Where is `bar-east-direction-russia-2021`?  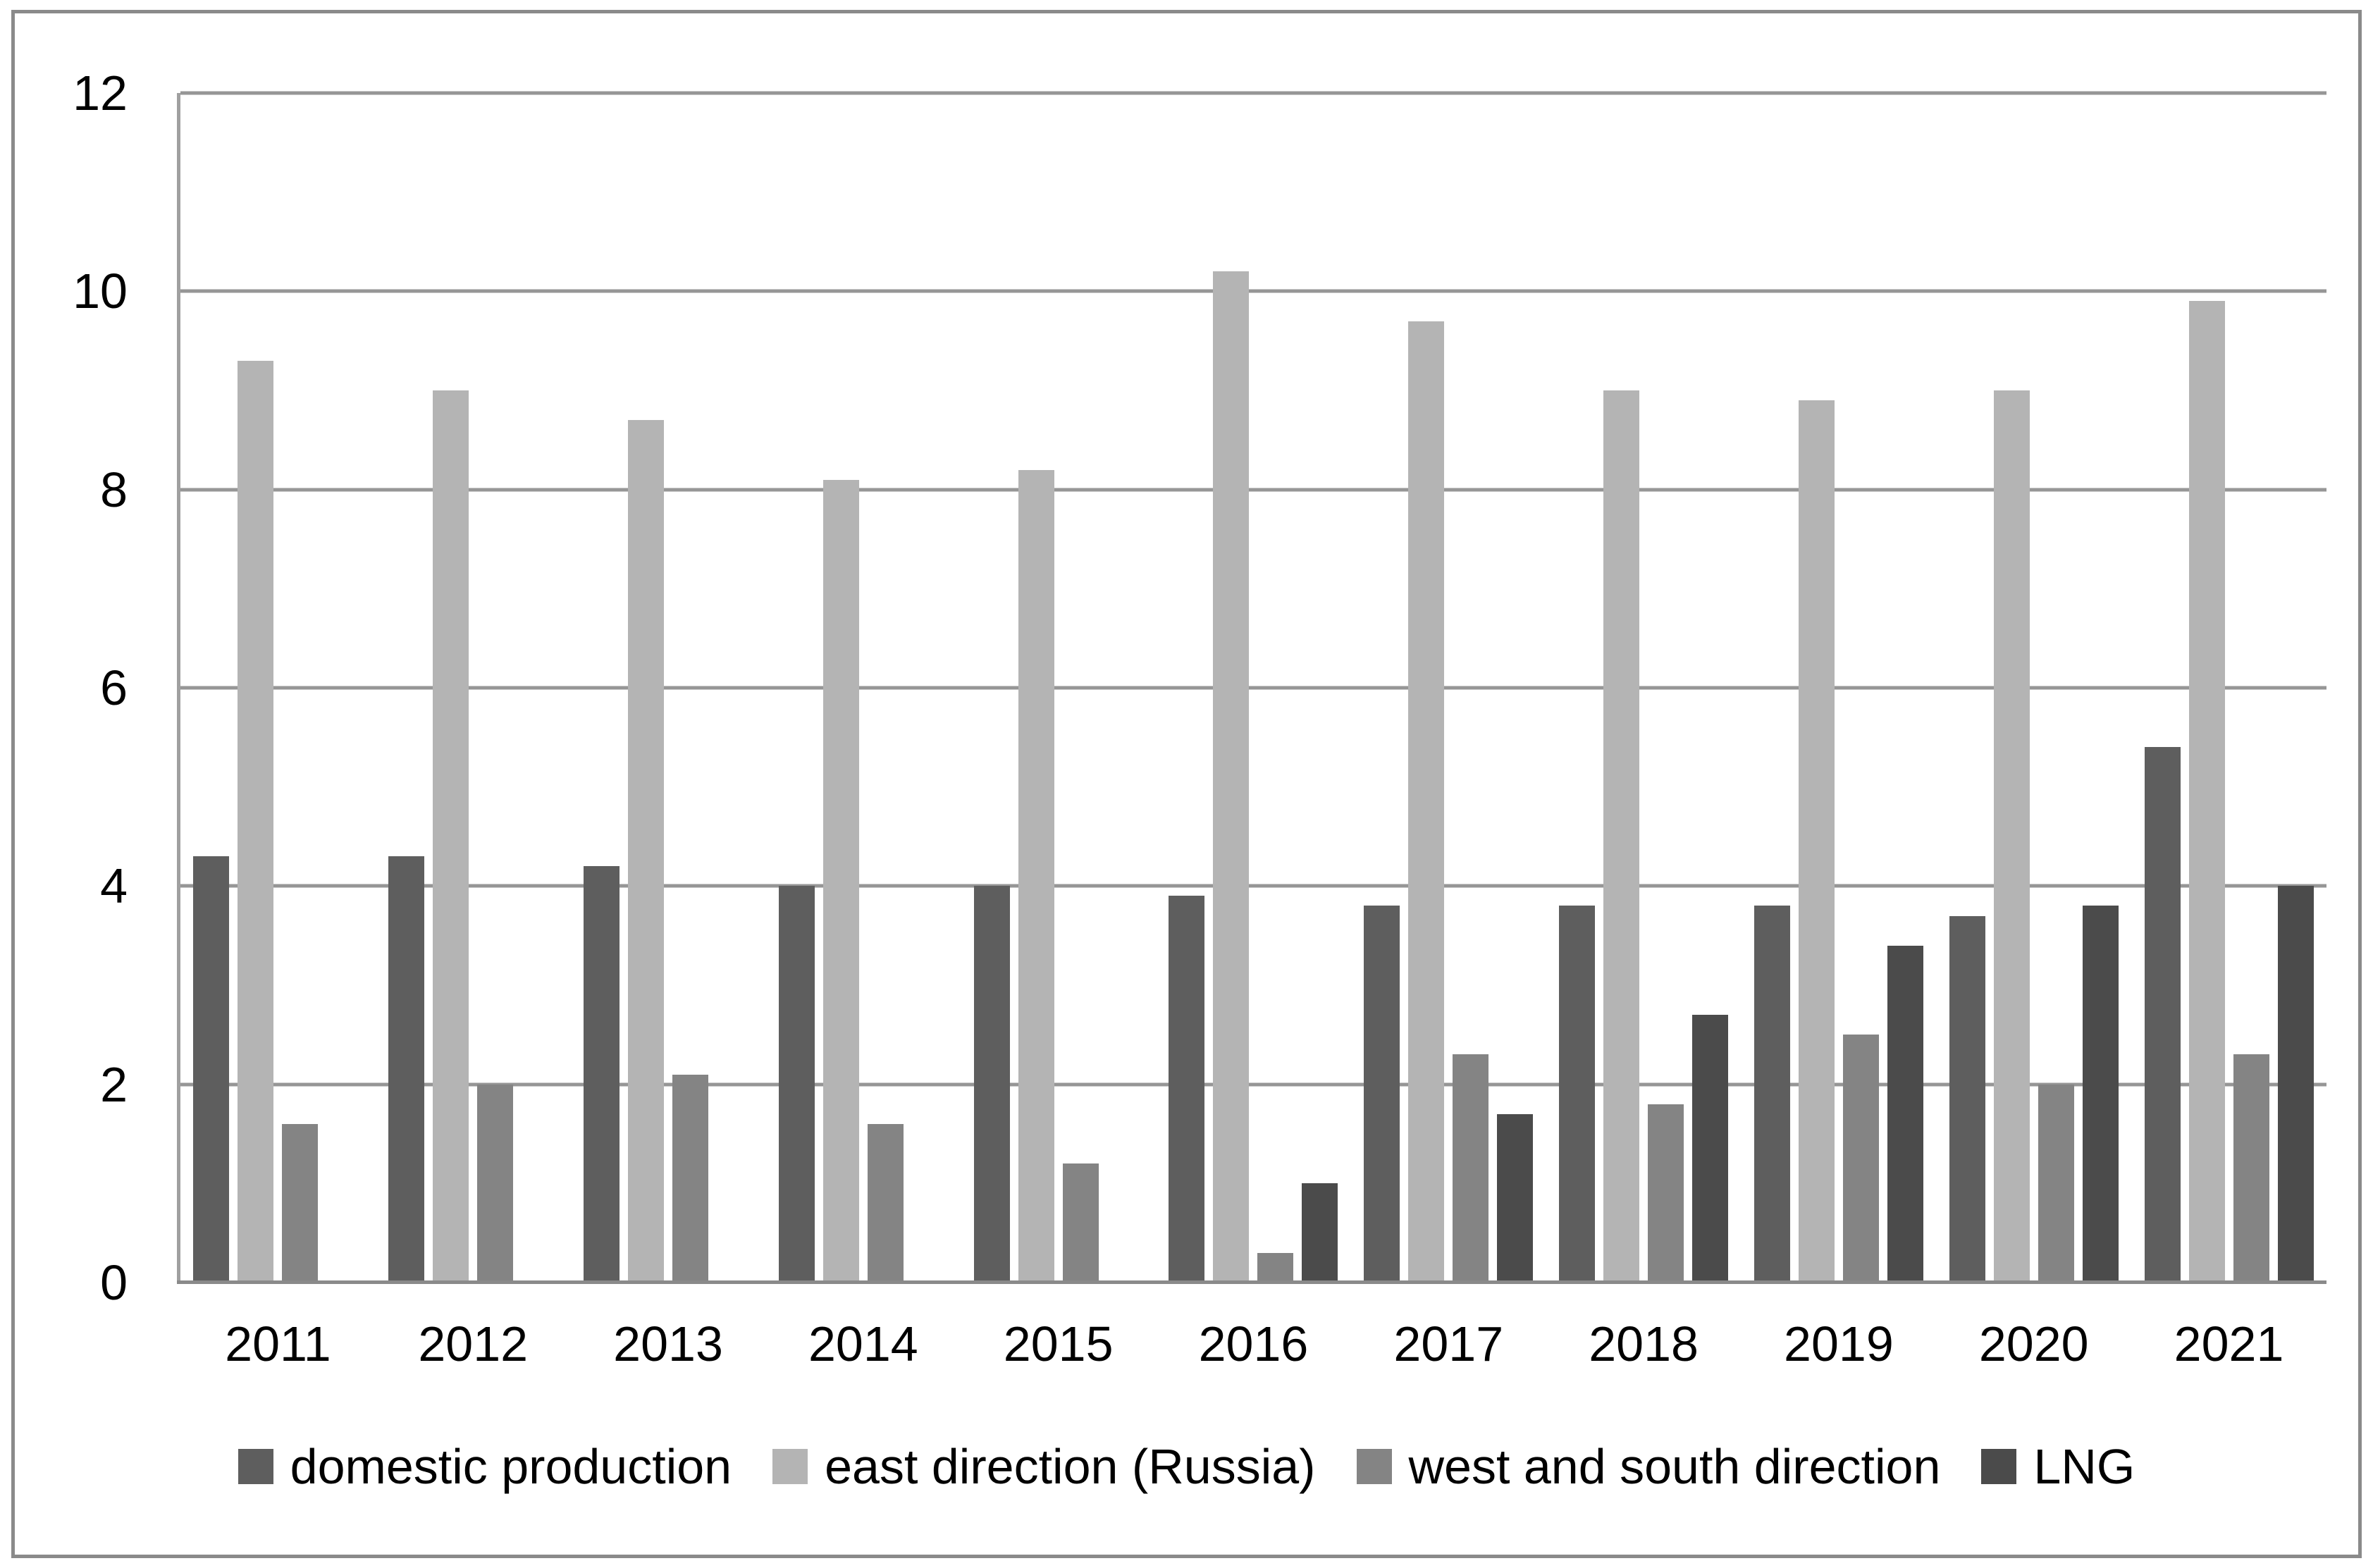
bar-east-direction-russia-2021 is located at coordinates (2206, 792).